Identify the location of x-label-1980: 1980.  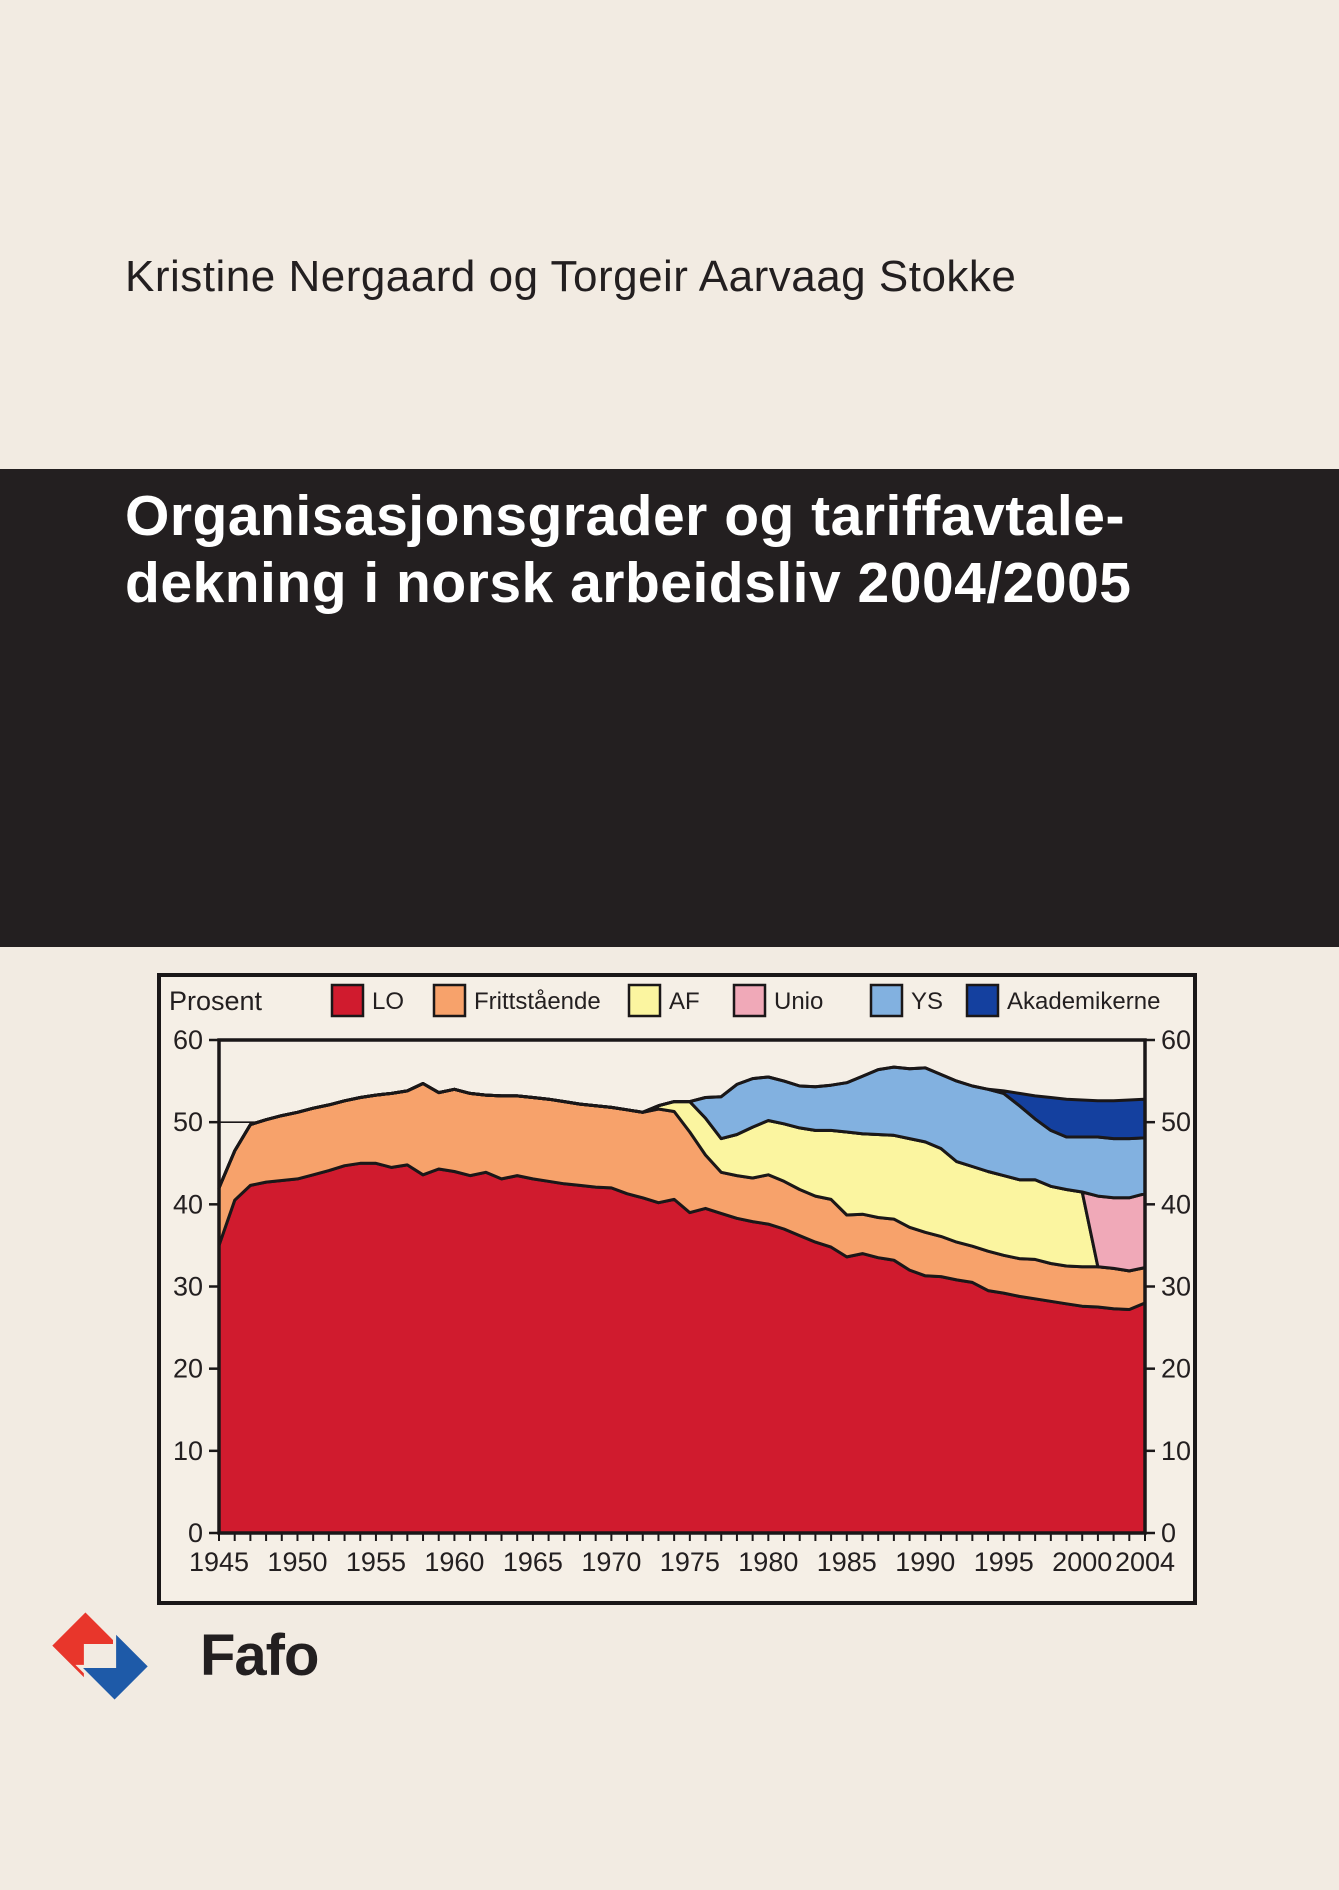
(768, 1562).